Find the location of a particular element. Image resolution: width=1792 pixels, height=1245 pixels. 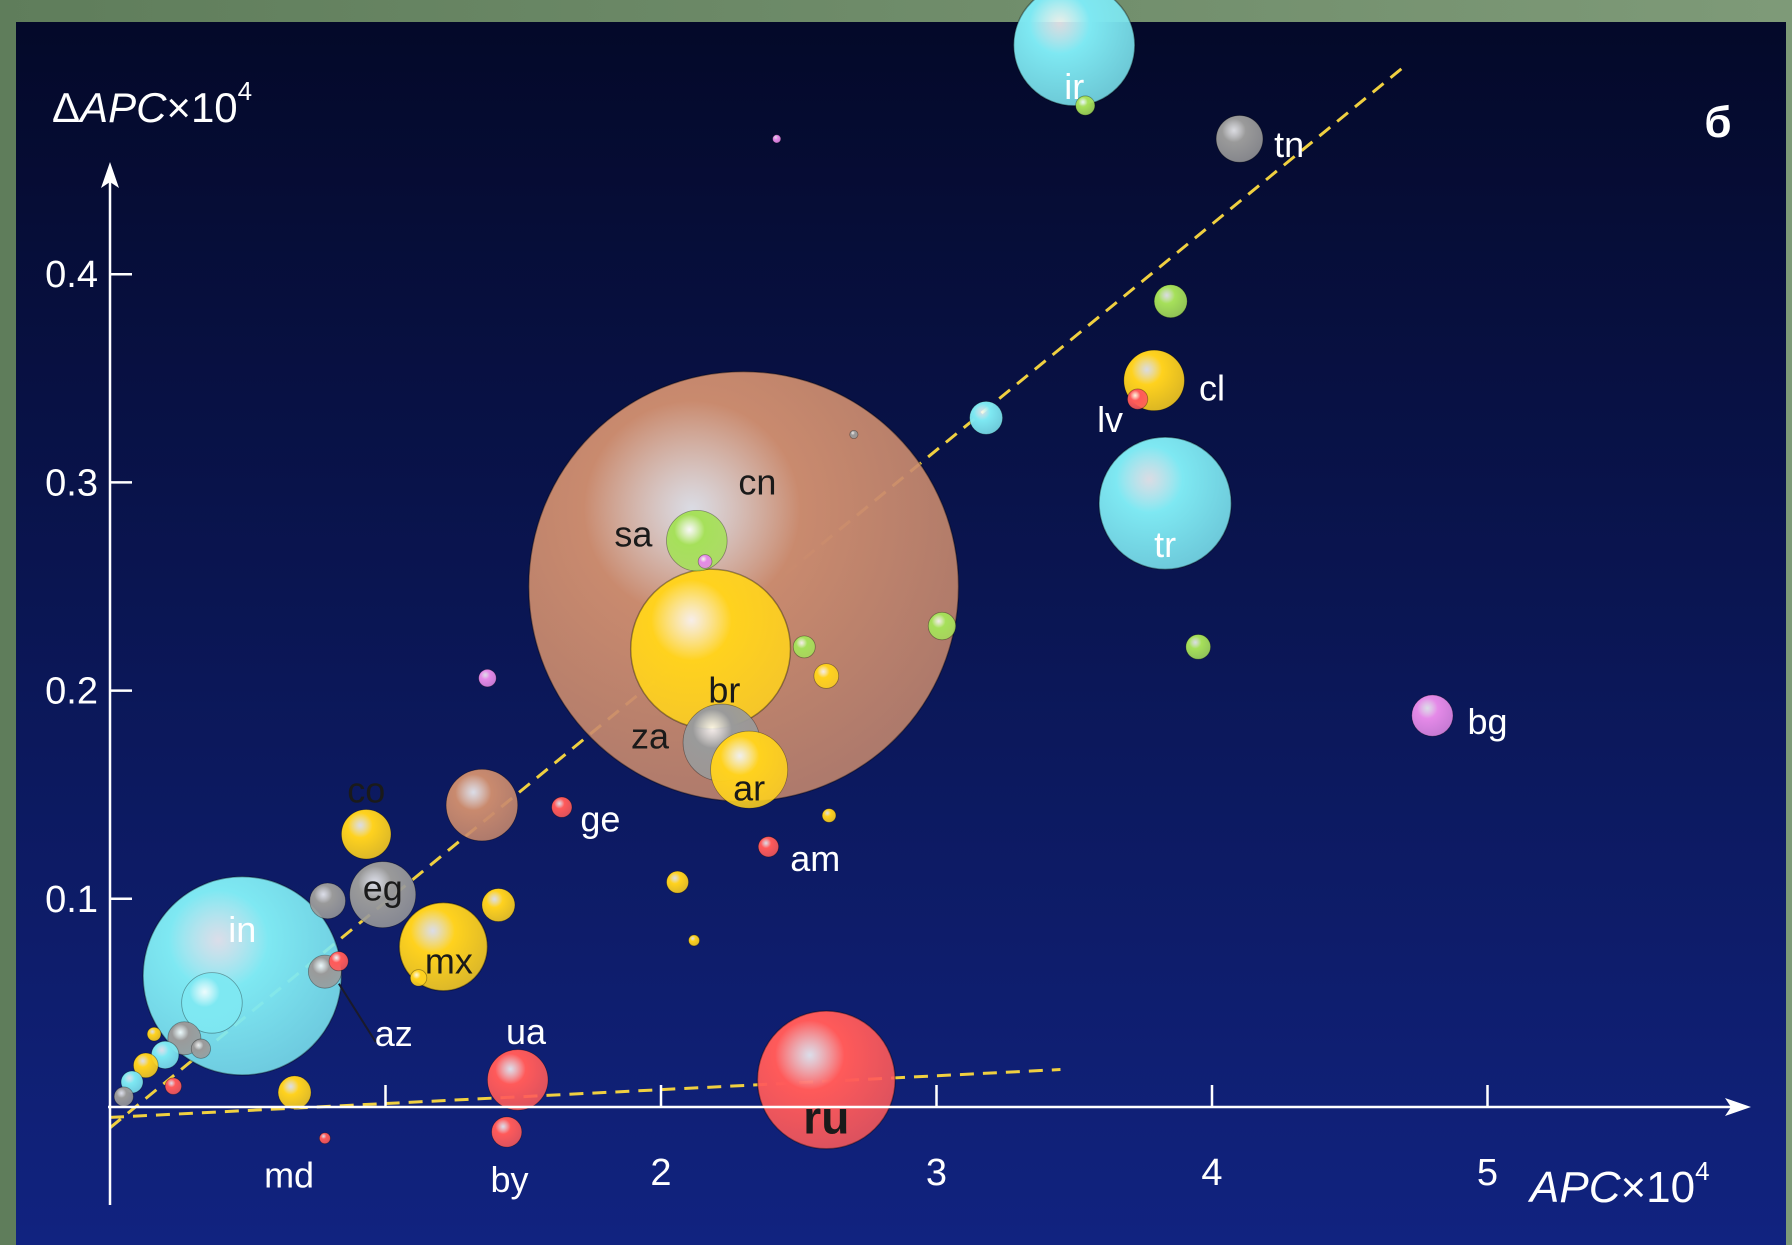

az-pointer-line is located at coordinates (357, 1013).